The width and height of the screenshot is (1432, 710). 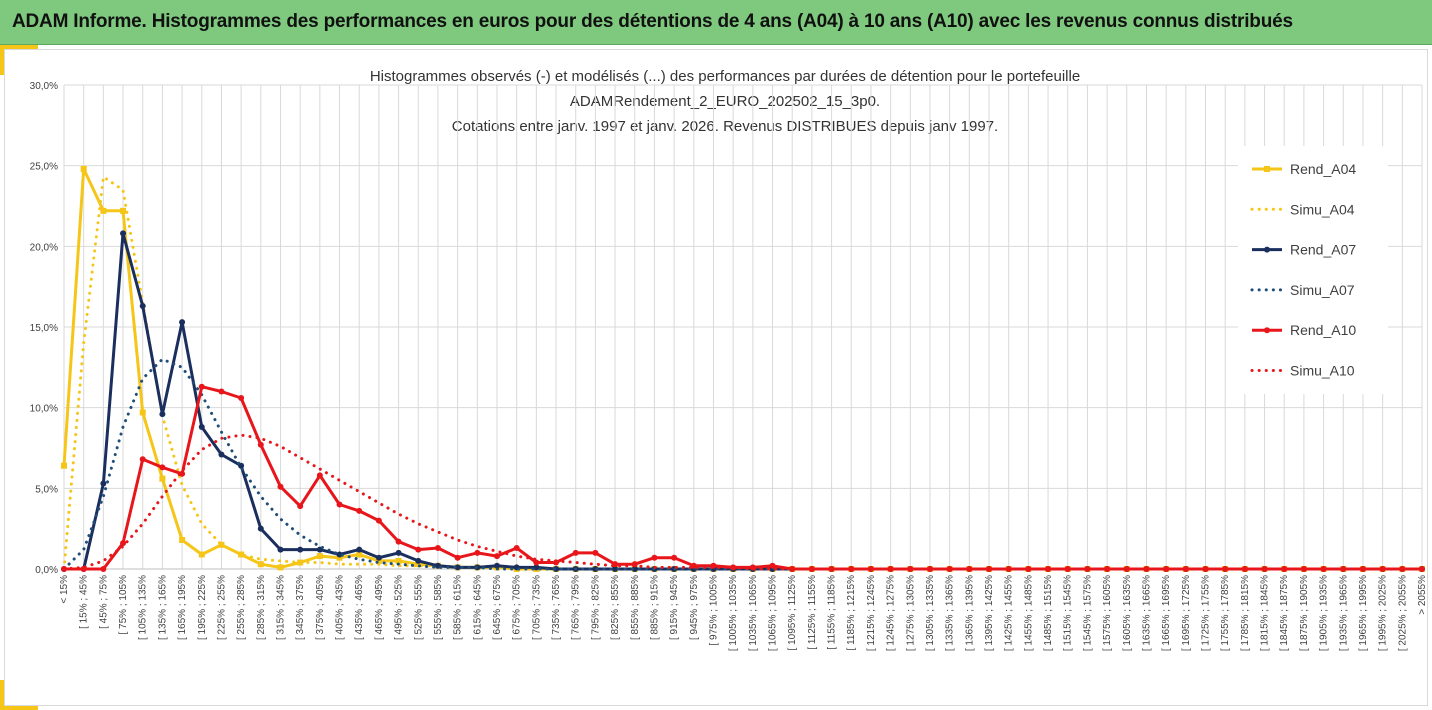 What do you see at coordinates (497, 607) in the screenshot?
I see `x-tick-label: [ 645% ; 675%` at bounding box center [497, 607].